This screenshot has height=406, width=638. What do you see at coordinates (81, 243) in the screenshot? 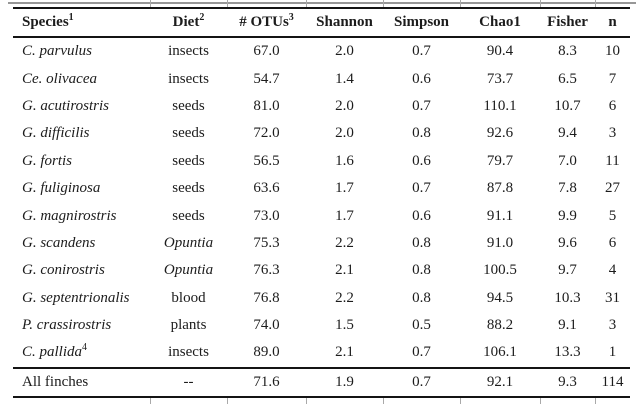
I see `species-cell: G. scandens` at bounding box center [81, 243].